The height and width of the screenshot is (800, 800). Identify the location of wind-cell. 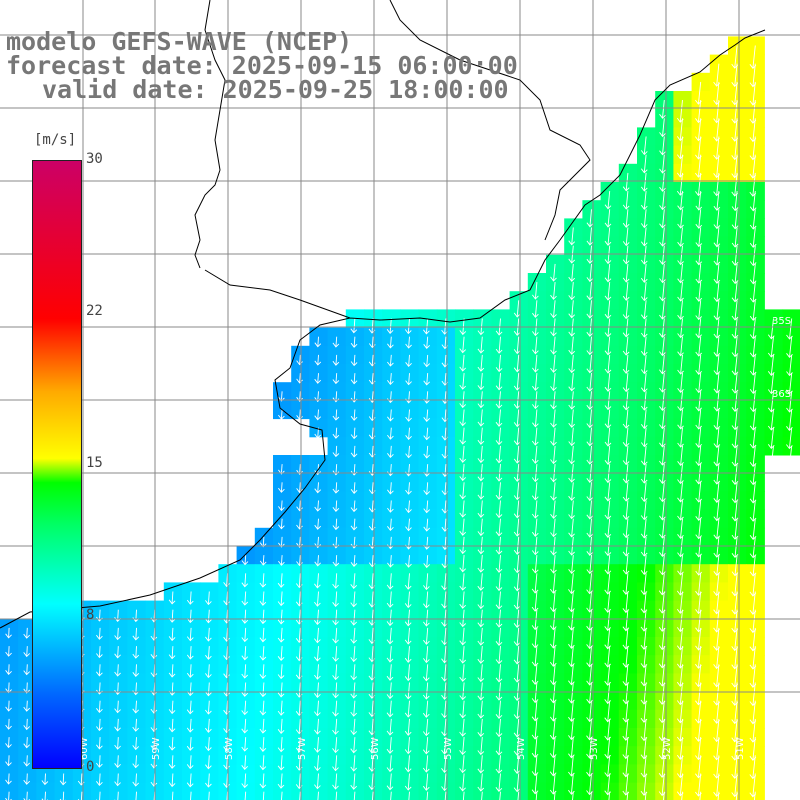
(683, 791).